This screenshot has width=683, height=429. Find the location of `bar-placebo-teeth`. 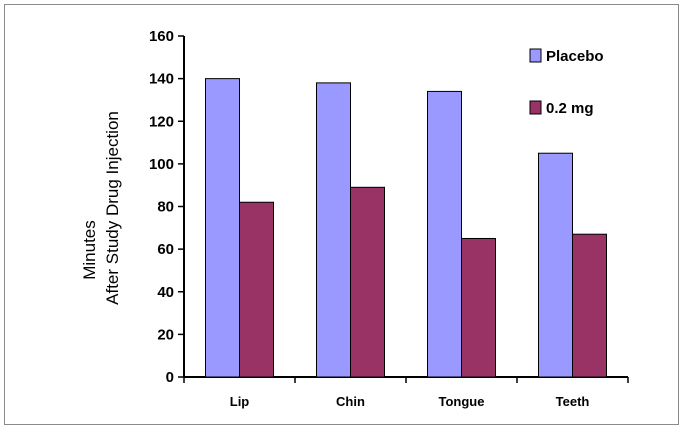

bar-placebo-teeth is located at coordinates (555, 265).